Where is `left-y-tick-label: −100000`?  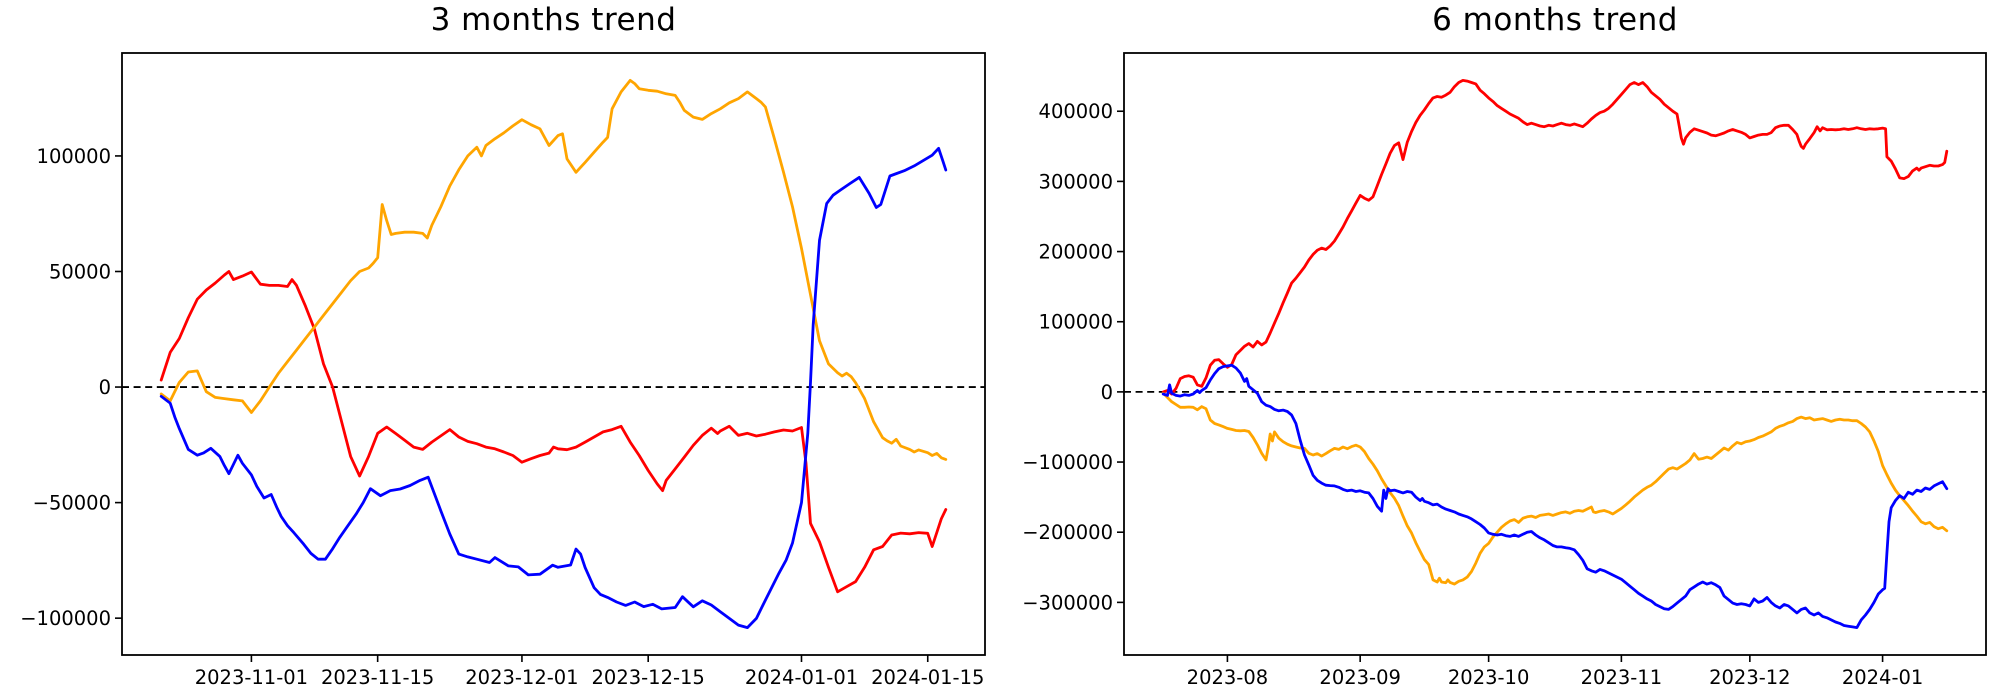 left-y-tick-label: −100000 is located at coordinates (65, 618).